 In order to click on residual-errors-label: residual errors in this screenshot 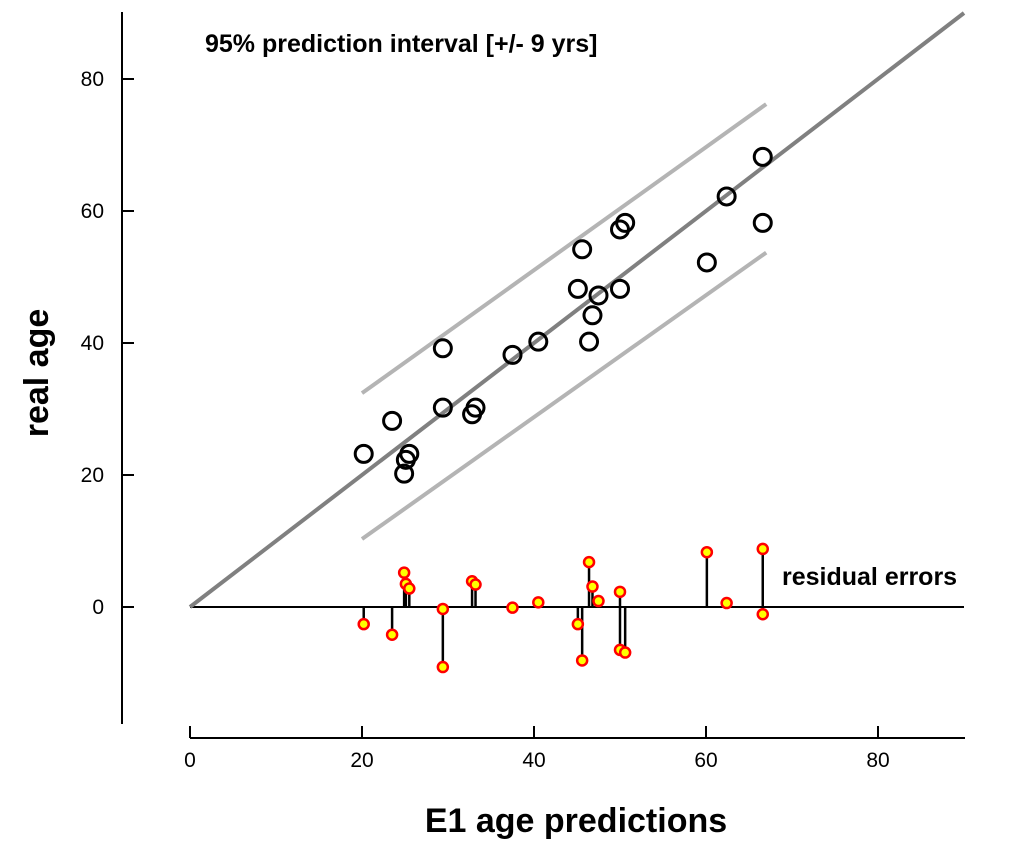, I will do `click(869, 577)`.